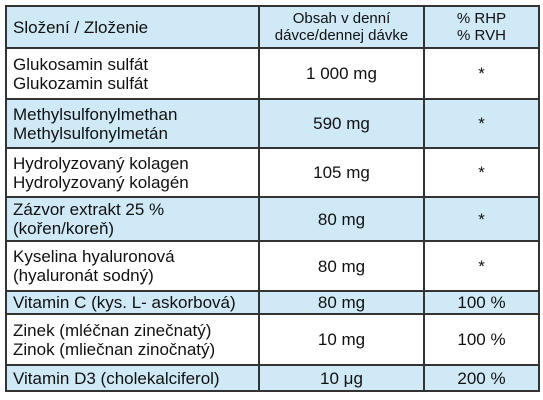 Image resolution: width=543 pixels, height=400 pixels. What do you see at coordinates (112, 330) in the screenshot?
I see `name-text: Zinek (mléčnan zinečnatý)` at bounding box center [112, 330].